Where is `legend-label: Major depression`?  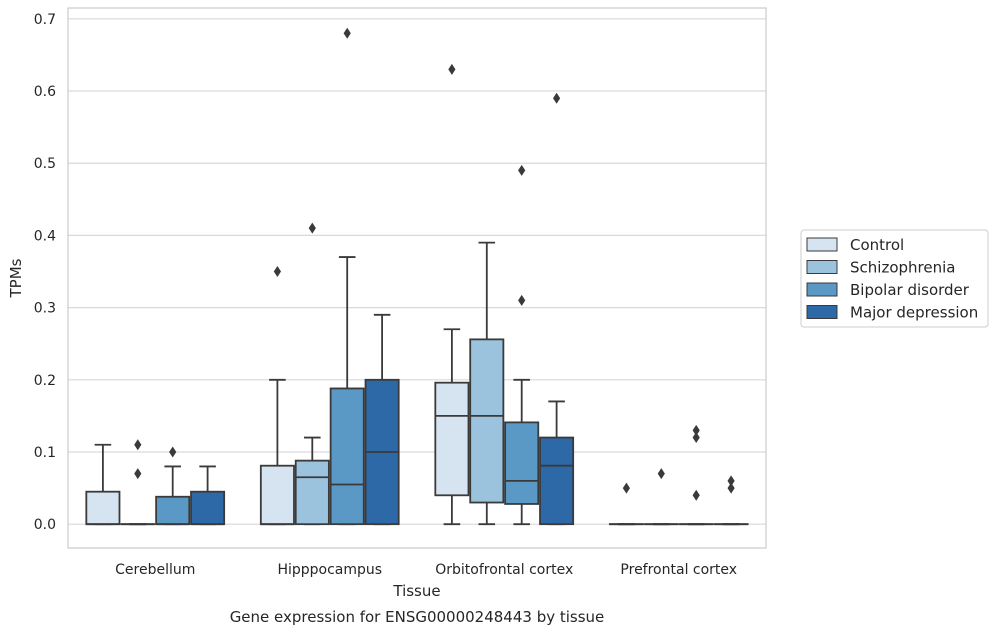
legend-label: Major depression is located at coordinates (914, 313).